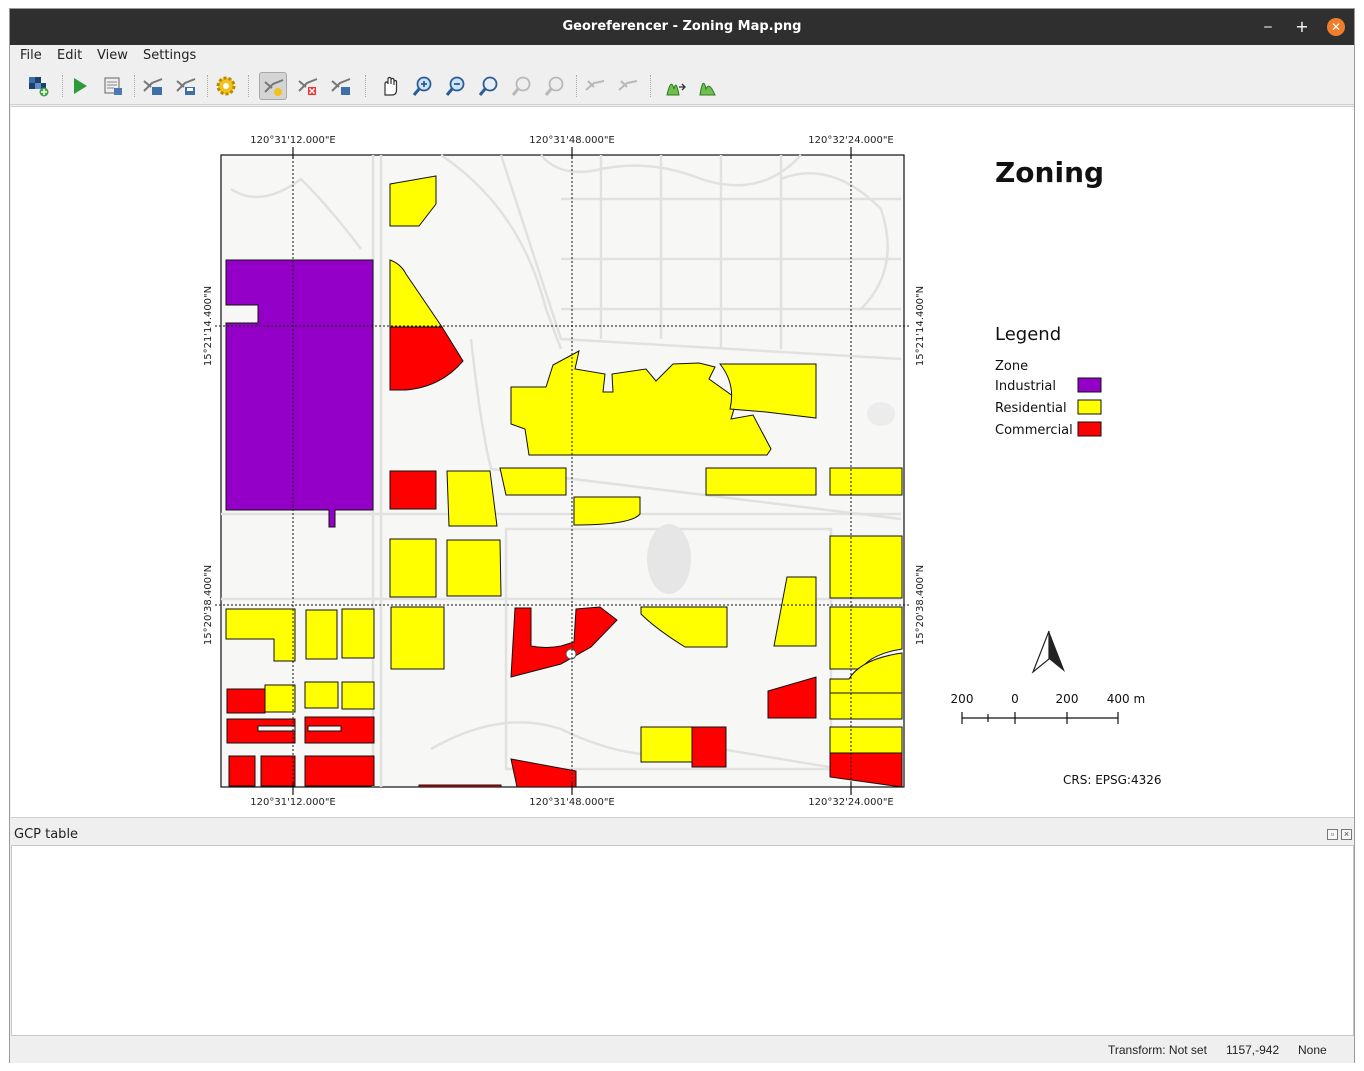  What do you see at coordinates (1126, 699) in the screenshot?
I see `scale-label: 400 m` at bounding box center [1126, 699].